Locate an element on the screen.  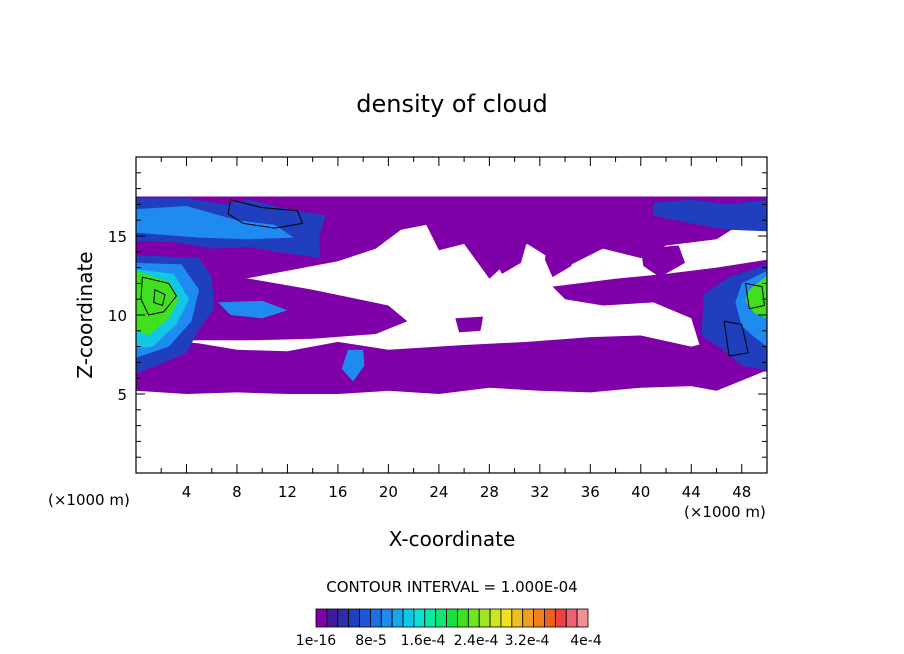
x-tick-label: 4 is located at coordinates (187, 492).